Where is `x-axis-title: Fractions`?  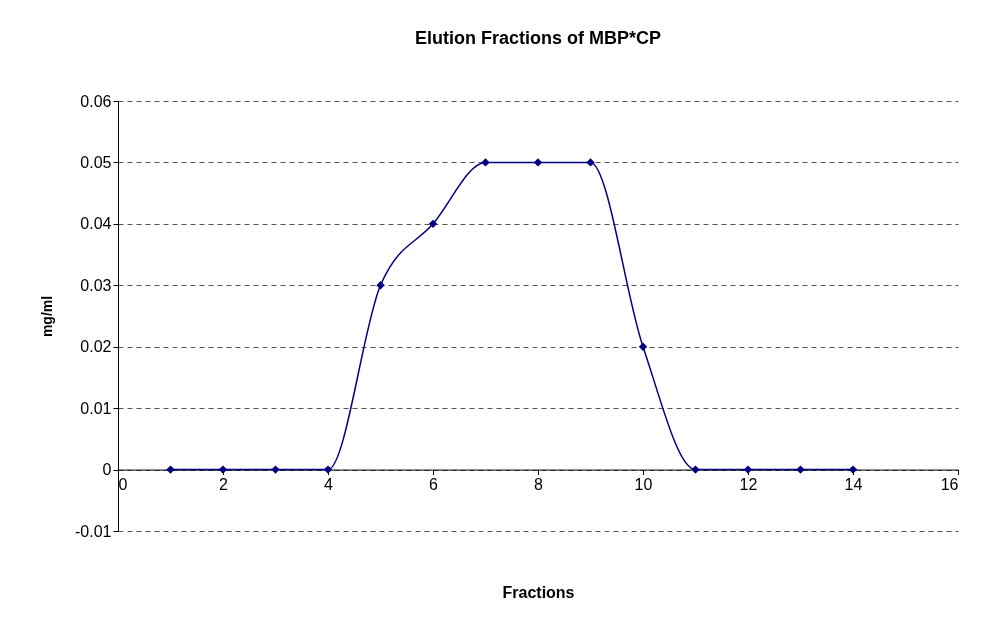
x-axis-title: Fractions is located at coordinates (538, 592).